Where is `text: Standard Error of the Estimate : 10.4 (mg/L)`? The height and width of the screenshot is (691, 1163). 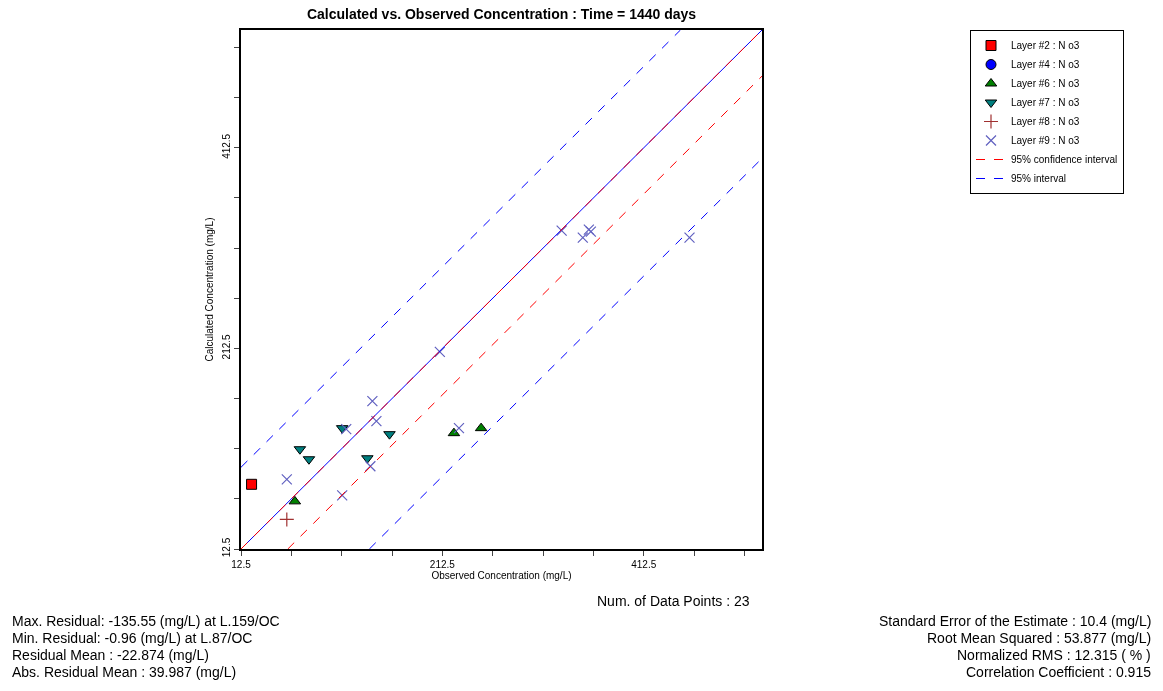
text: Standard Error of the Estimate : 10.4 (mg/L) is located at coordinates (1015, 621).